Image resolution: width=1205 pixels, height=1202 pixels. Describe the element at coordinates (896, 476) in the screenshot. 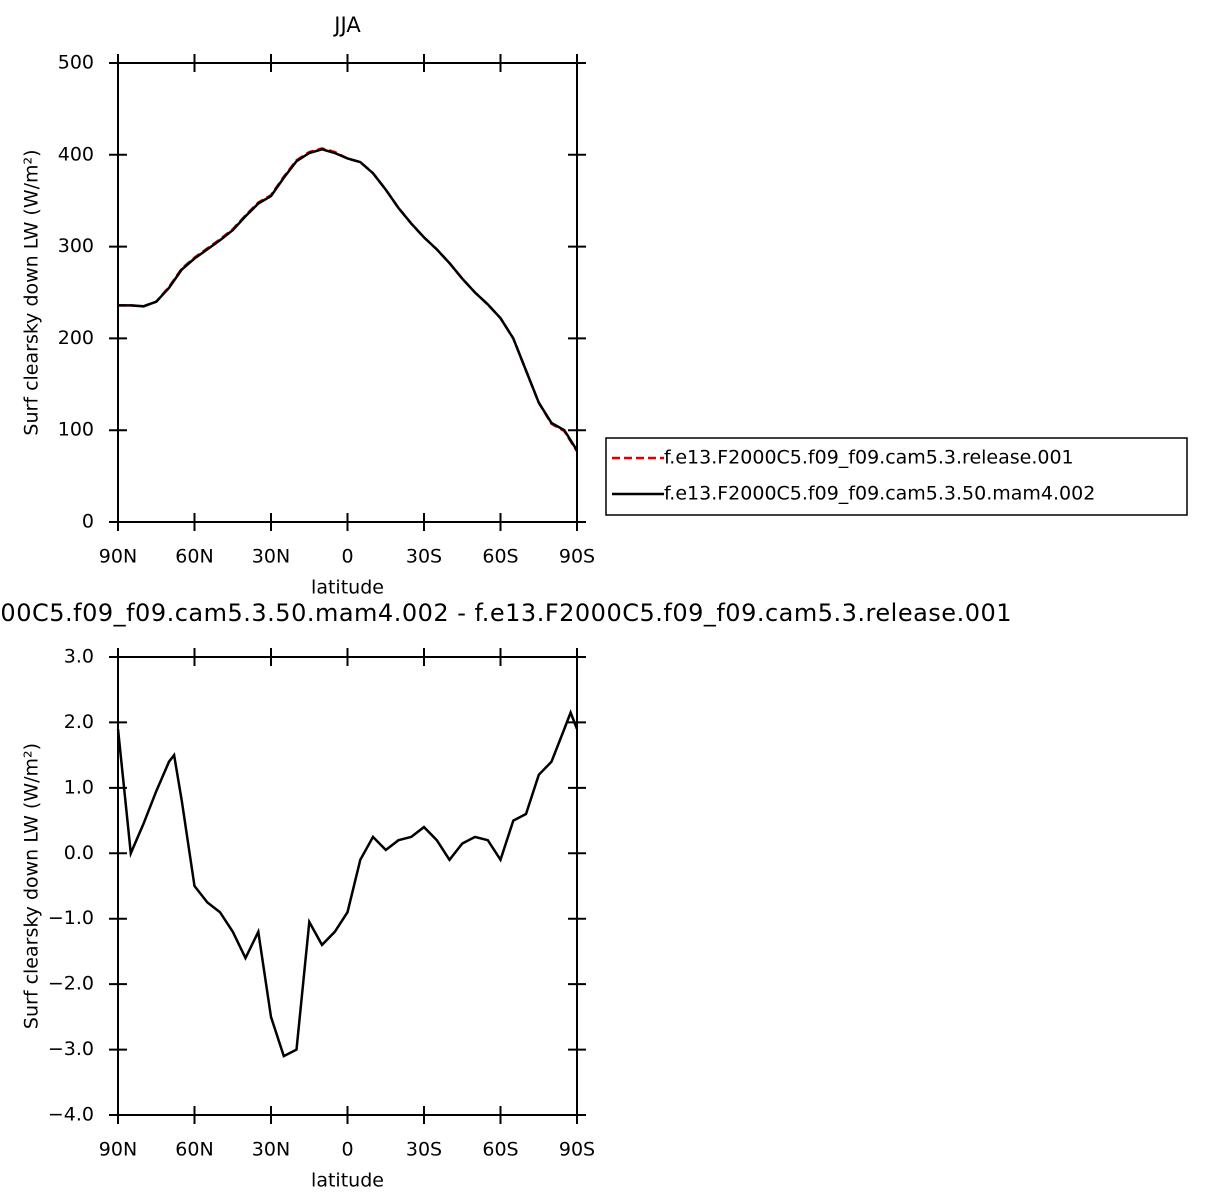

I see `legend-box` at that location.